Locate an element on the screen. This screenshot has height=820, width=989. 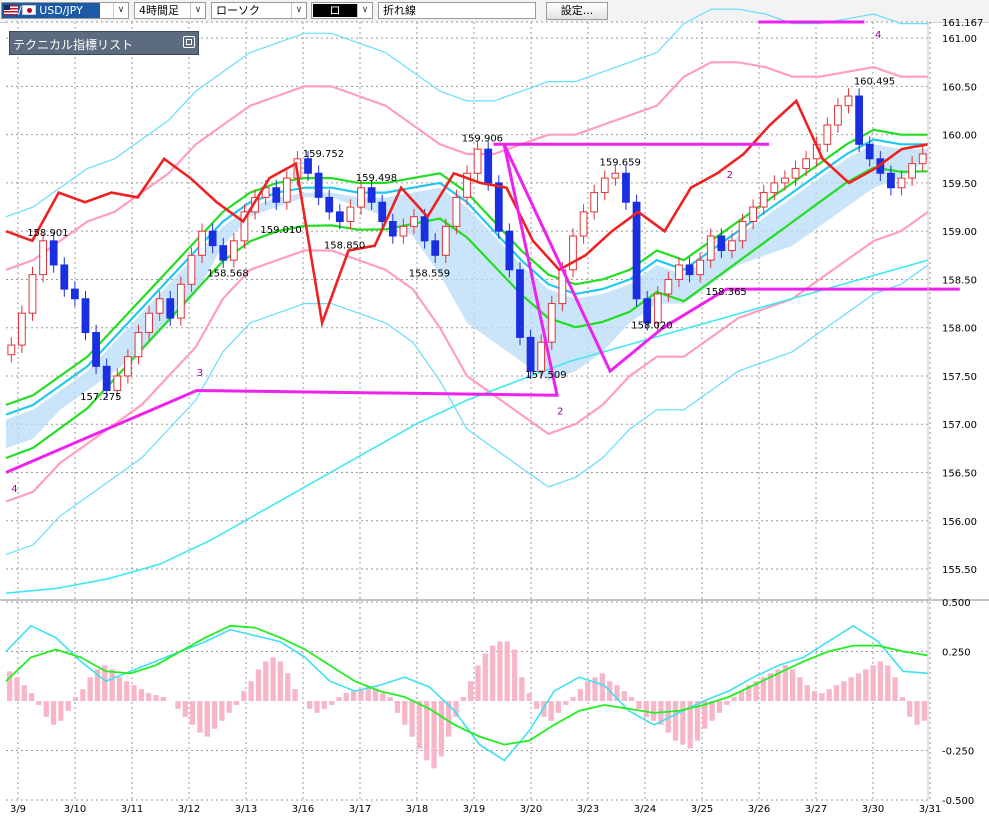
timeframe-select: 4時間足 ∨ is located at coordinates (170, 10).